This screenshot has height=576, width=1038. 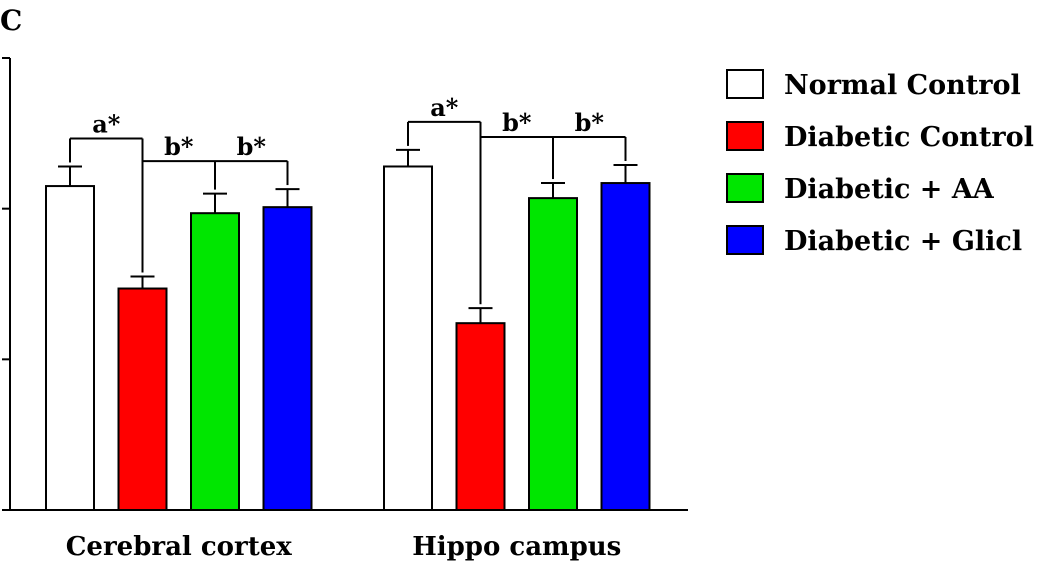 I want to click on legend-label: Normal Control, so click(x=902, y=85).